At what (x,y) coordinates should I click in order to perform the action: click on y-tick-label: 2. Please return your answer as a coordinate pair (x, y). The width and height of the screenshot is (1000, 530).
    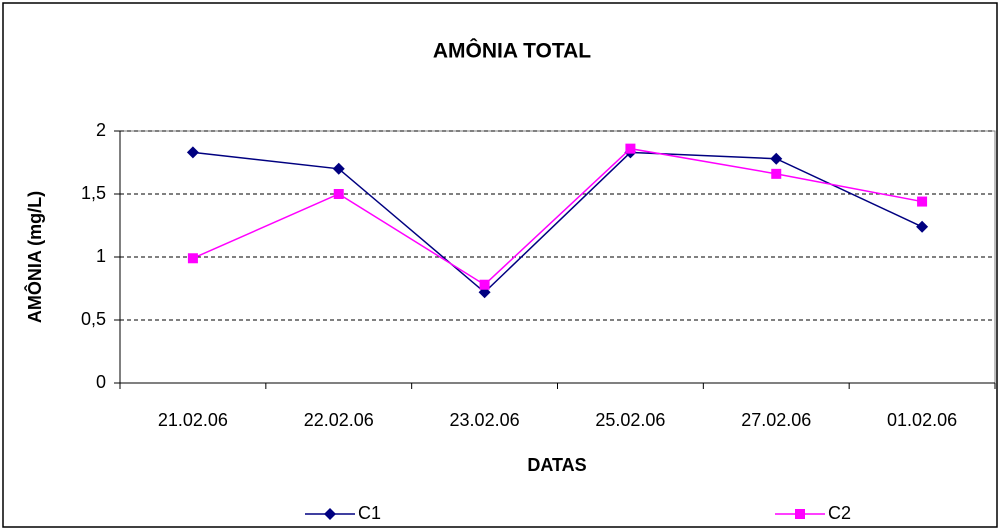
    Looking at the image, I should click on (101, 130).